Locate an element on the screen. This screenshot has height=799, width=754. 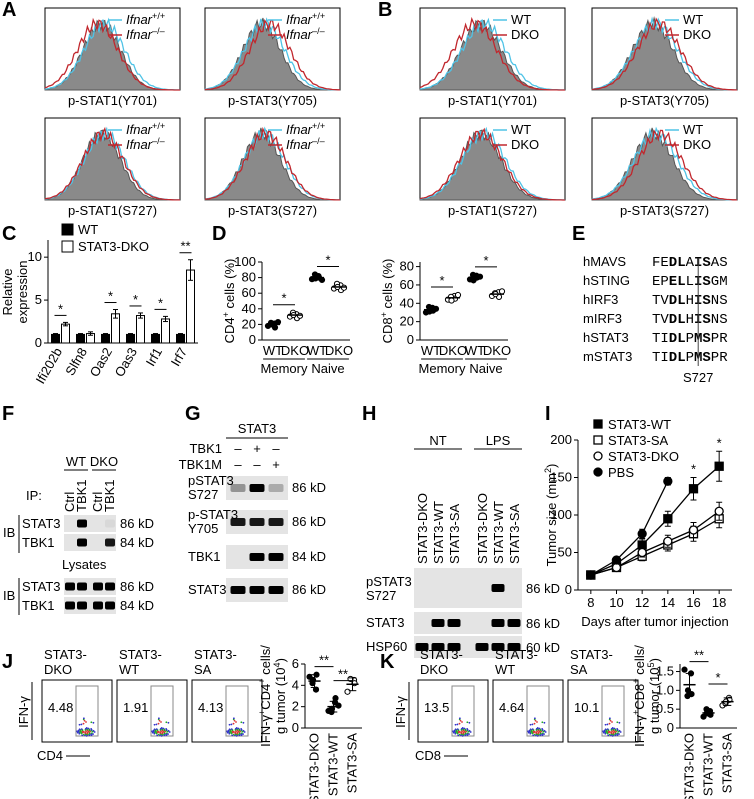
condition-label: TBK1 is located at coordinates (205, 448).